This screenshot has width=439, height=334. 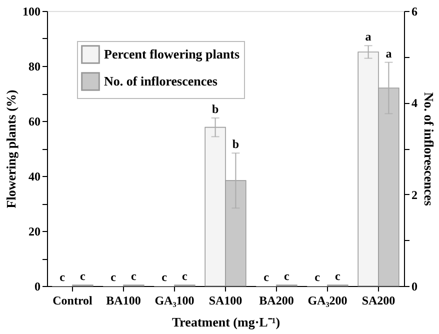 I want to click on y2-axis-title: No. of inflorescences, so click(x=429, y=149).